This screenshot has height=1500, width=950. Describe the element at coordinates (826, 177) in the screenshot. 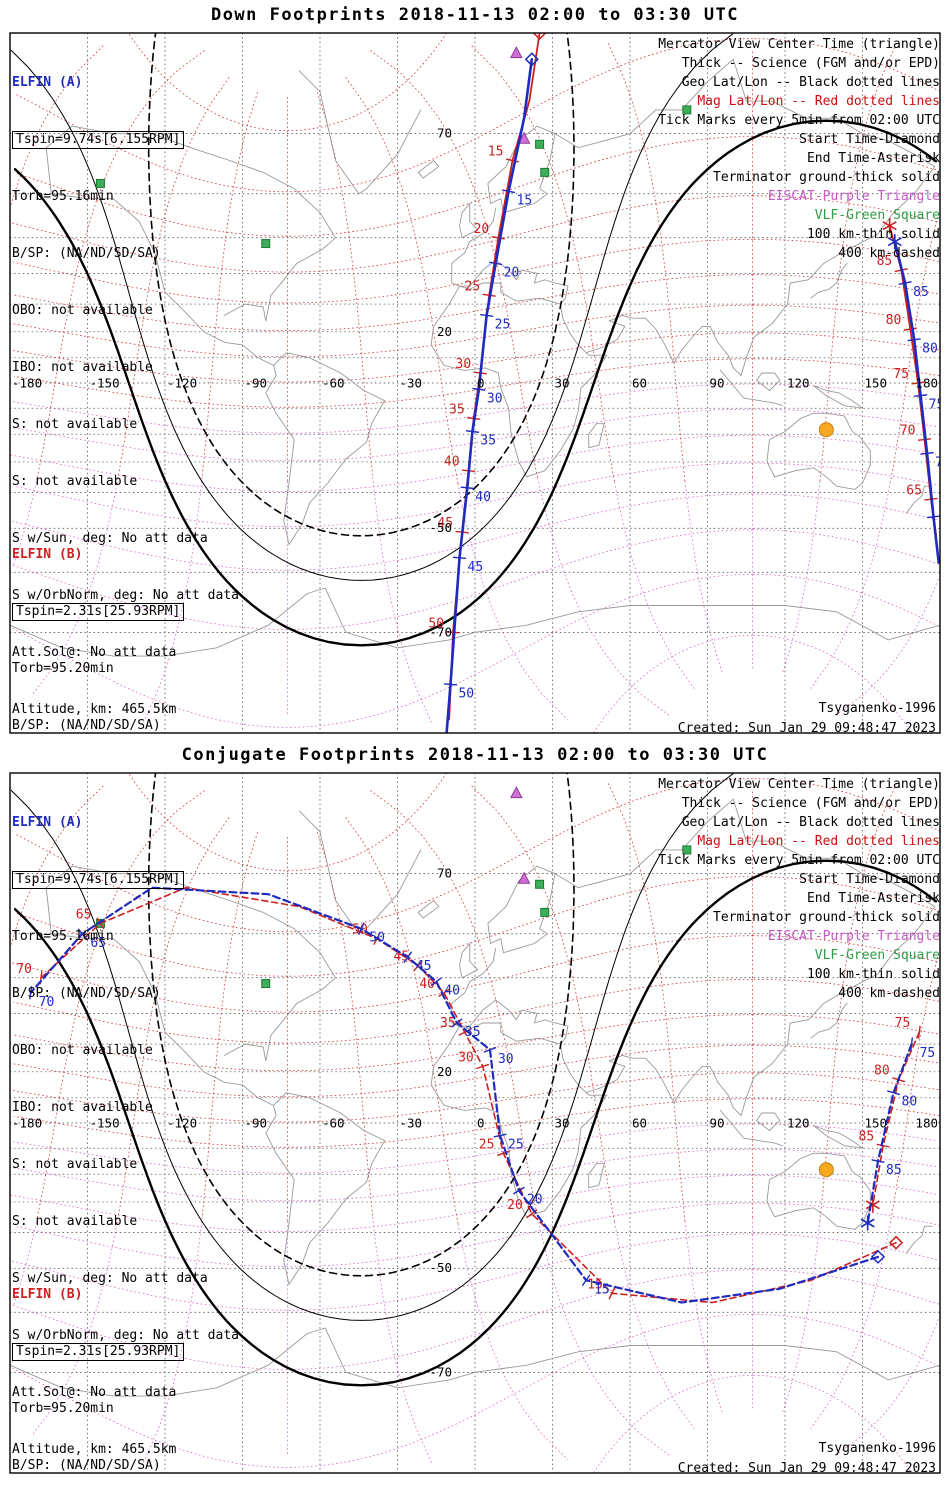

I see `legend-line: Terminator ground-thick solid` at that location.